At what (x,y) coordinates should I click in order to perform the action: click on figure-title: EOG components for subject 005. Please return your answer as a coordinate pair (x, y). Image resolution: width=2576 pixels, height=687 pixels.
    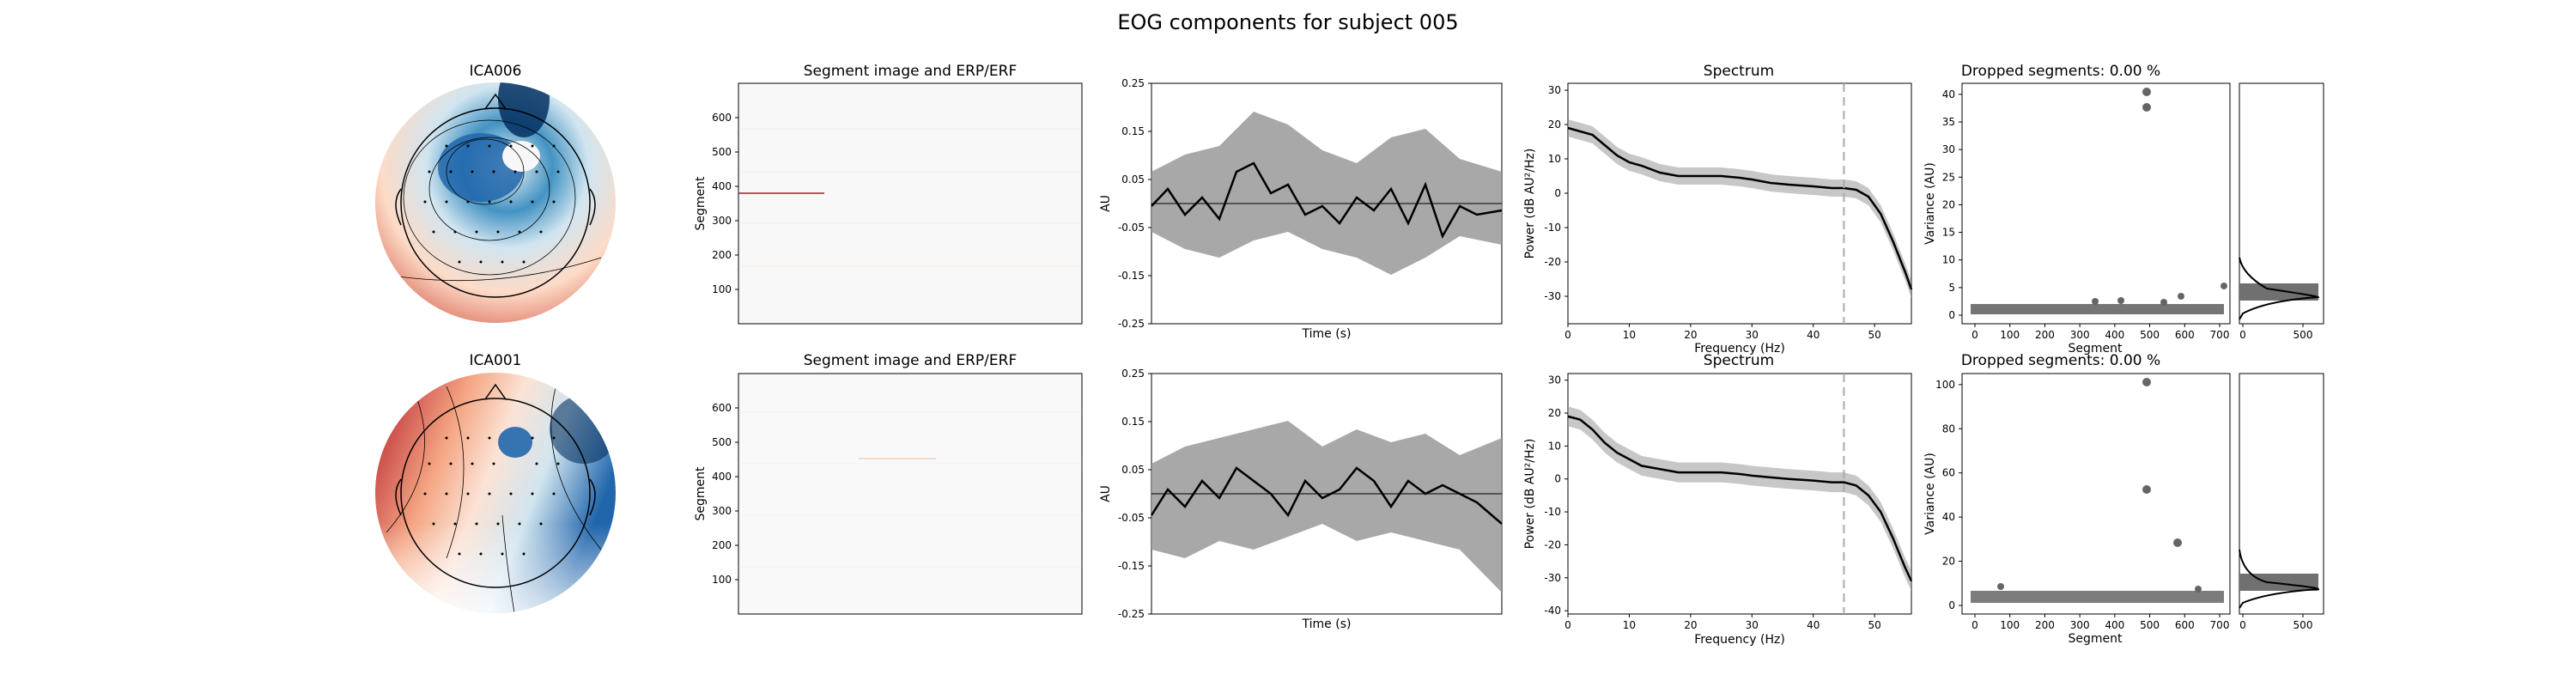
    Looking at the image, I should click on (1287, 22).